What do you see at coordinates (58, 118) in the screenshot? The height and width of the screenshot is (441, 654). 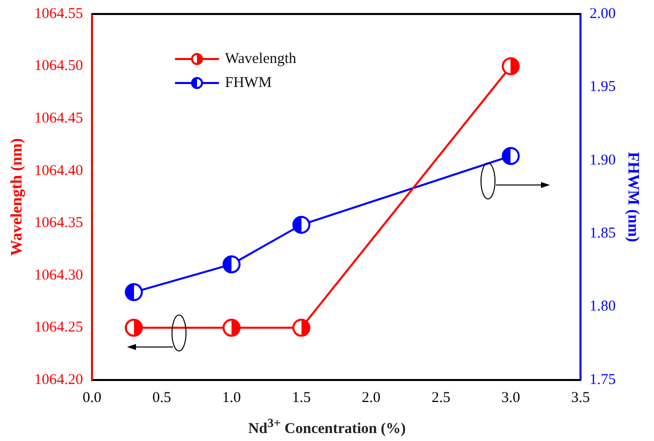 I see `y-tick-label: 1064.45` at bounding box center [58, 118].